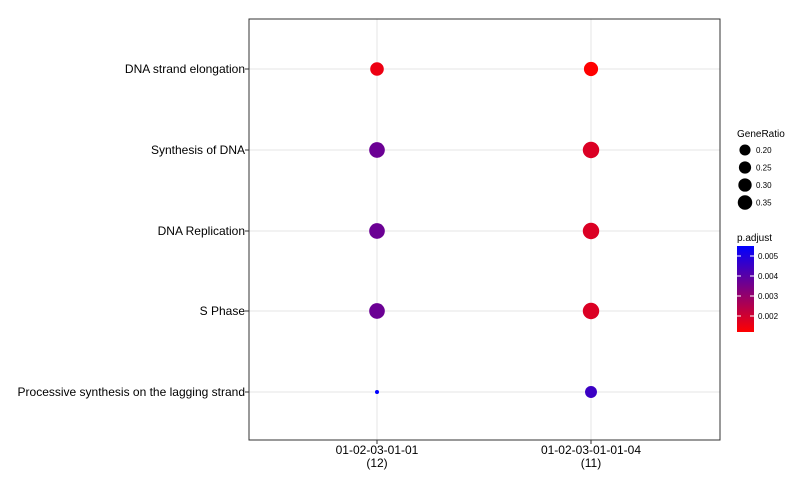 The image size is (800, 480). Describe the element at coordinates (198, 150) in the screenshot. I see `y-tick-label: Synthesis of DNA` at that location.